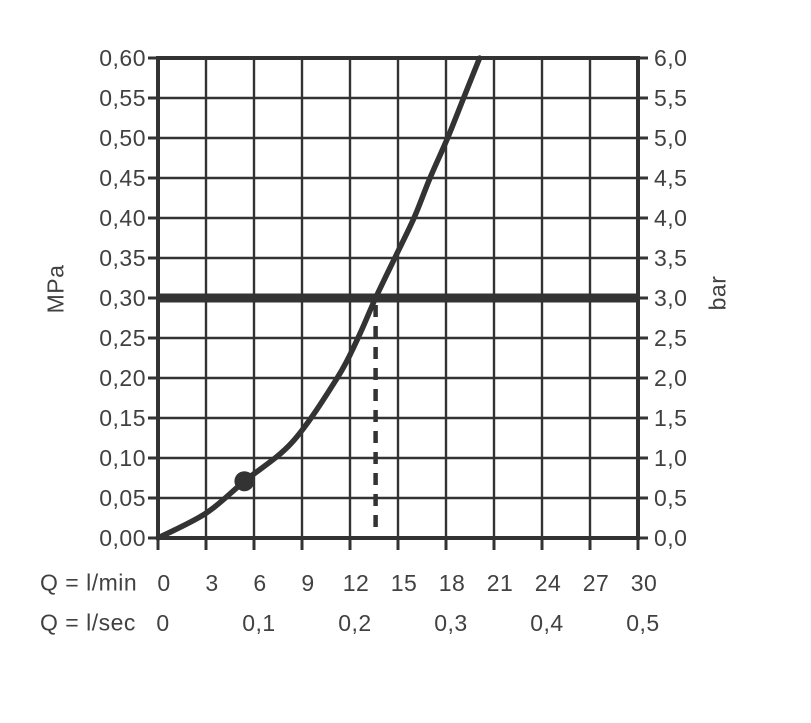  I want to click on x-lmin-tick-label: 9, so click(307, 583).